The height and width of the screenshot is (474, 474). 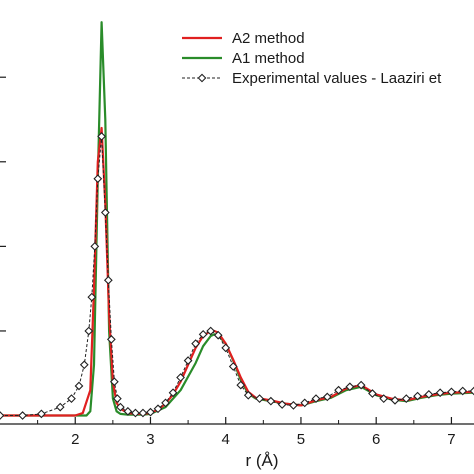 What do you see at coordinates (268, 38) in the screenshot?
I see `legend-label-0: A2 method` at bounding box center [268, 38].